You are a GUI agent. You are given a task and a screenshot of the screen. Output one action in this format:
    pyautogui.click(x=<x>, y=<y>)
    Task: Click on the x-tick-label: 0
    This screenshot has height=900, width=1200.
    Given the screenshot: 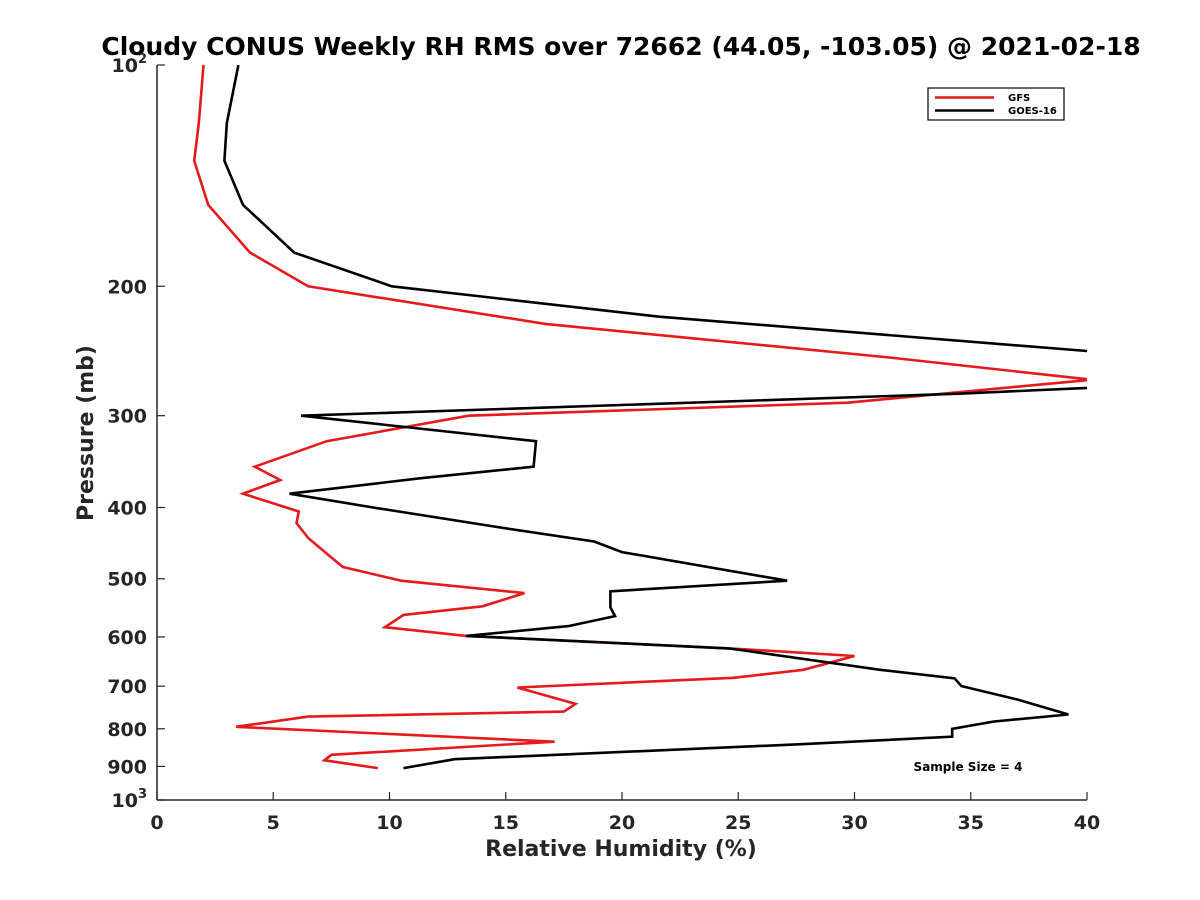 What is the action you would take?
    pyautogui.click(x=156, y=823)
    